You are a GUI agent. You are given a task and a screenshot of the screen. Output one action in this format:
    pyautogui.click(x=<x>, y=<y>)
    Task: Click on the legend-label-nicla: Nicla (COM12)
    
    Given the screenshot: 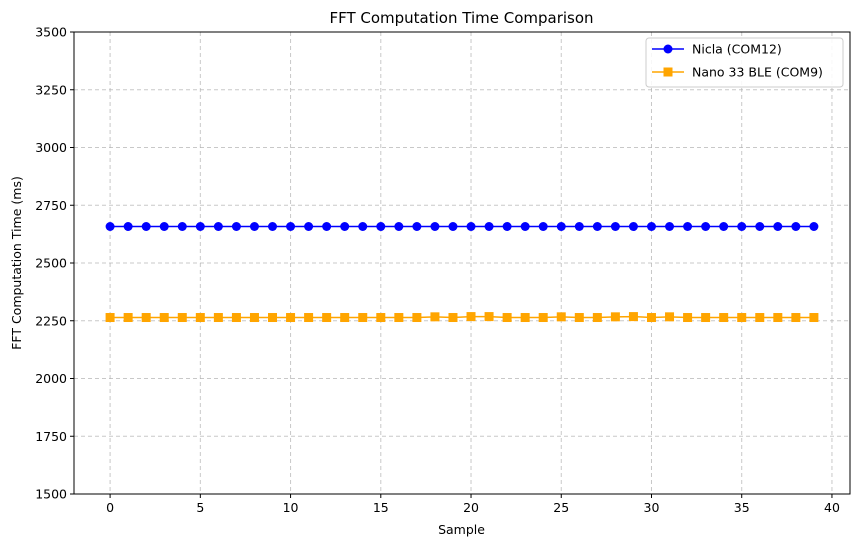 What is the action you would take?
    pyautogui.click(x=737, y=49)
    